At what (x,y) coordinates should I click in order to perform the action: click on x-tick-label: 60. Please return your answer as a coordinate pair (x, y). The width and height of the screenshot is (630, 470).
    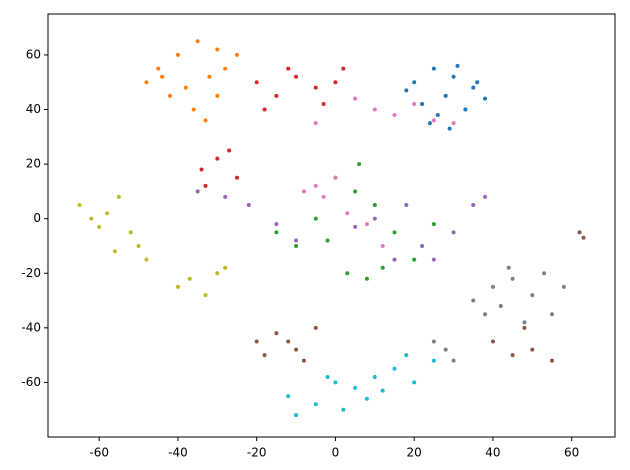
    Looking at the image, I should click on (571, 453).